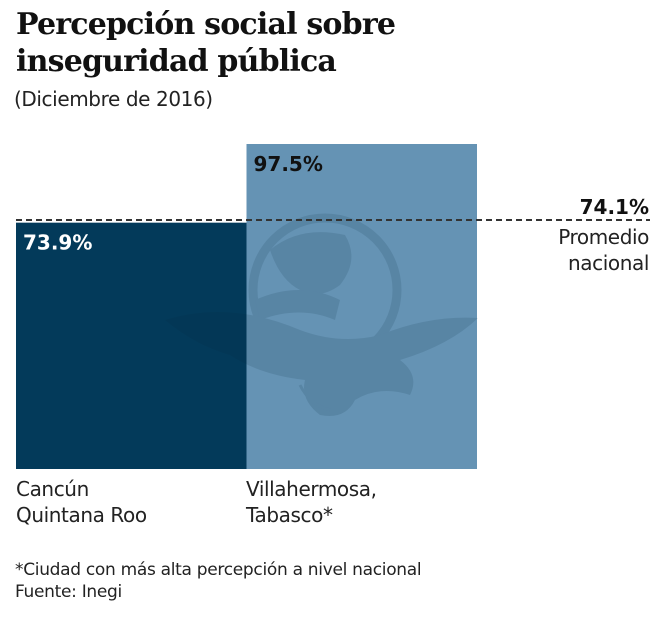 This screenshot has width=669, height=620. Describe the element at coordinates (614, 207) in the screenshot. I see `average-value-label: 74.1%` at that location.